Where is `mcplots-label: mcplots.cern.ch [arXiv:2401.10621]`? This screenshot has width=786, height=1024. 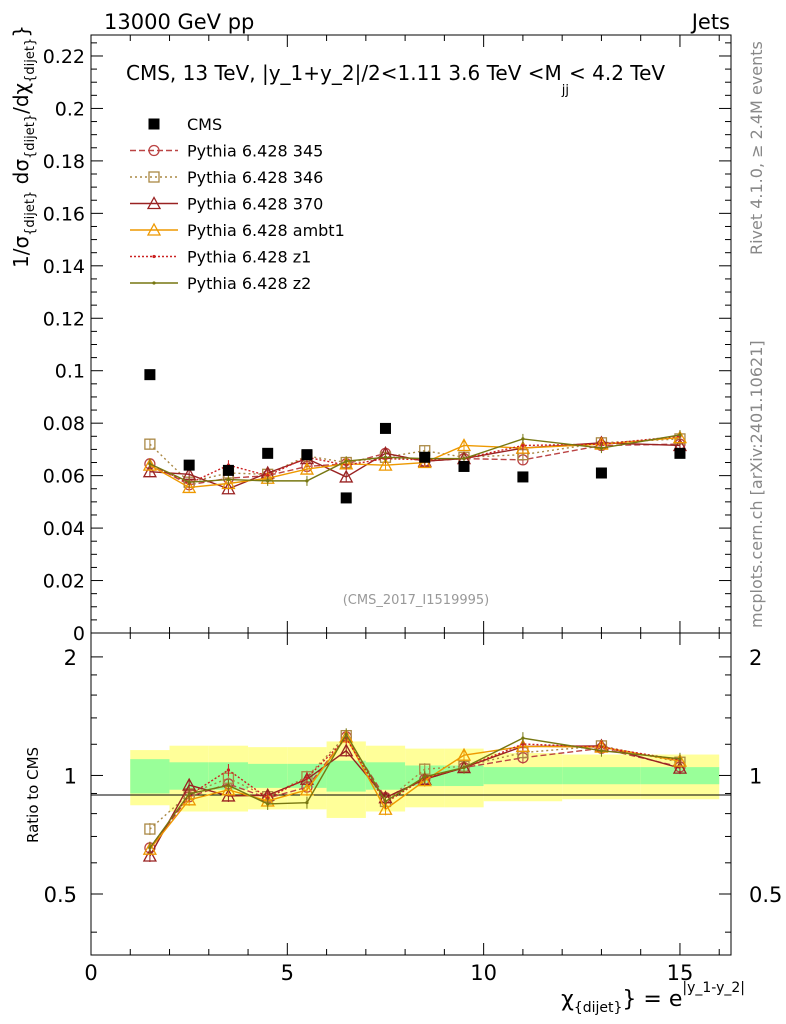 mcplots-label: mcplots.cern.ch [arXiv:2401.10621] is located at coordinates (756, 484).